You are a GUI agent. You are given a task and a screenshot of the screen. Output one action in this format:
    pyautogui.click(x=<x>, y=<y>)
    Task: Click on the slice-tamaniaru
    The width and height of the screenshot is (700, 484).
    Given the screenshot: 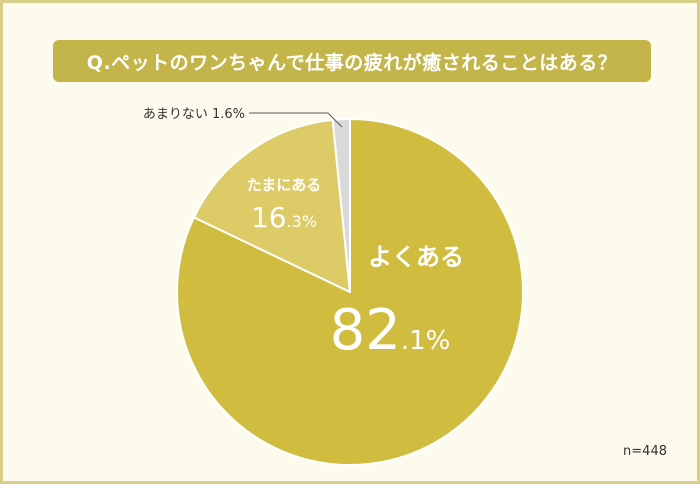 What is the action you would take?
    pyautogui.click(x=271, y=205)
    